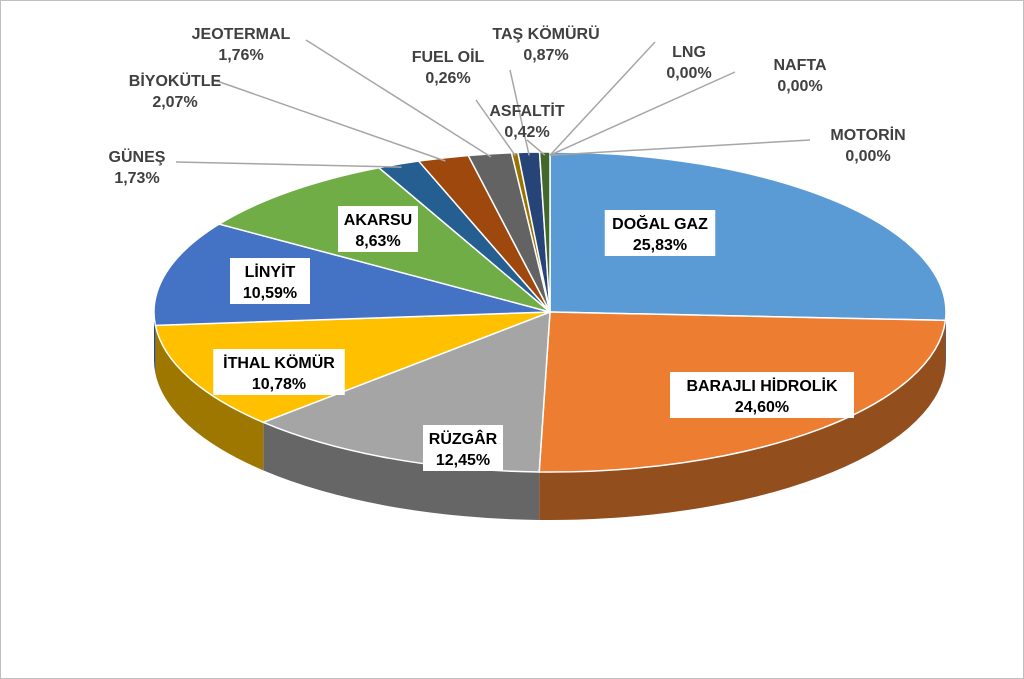 The image size is (1024, 679). What do you see at coordinates (137, 156) in the screenshot?
I see `data-label-name-gunes: GÜNEŞ` at bounding box center [137, 156].